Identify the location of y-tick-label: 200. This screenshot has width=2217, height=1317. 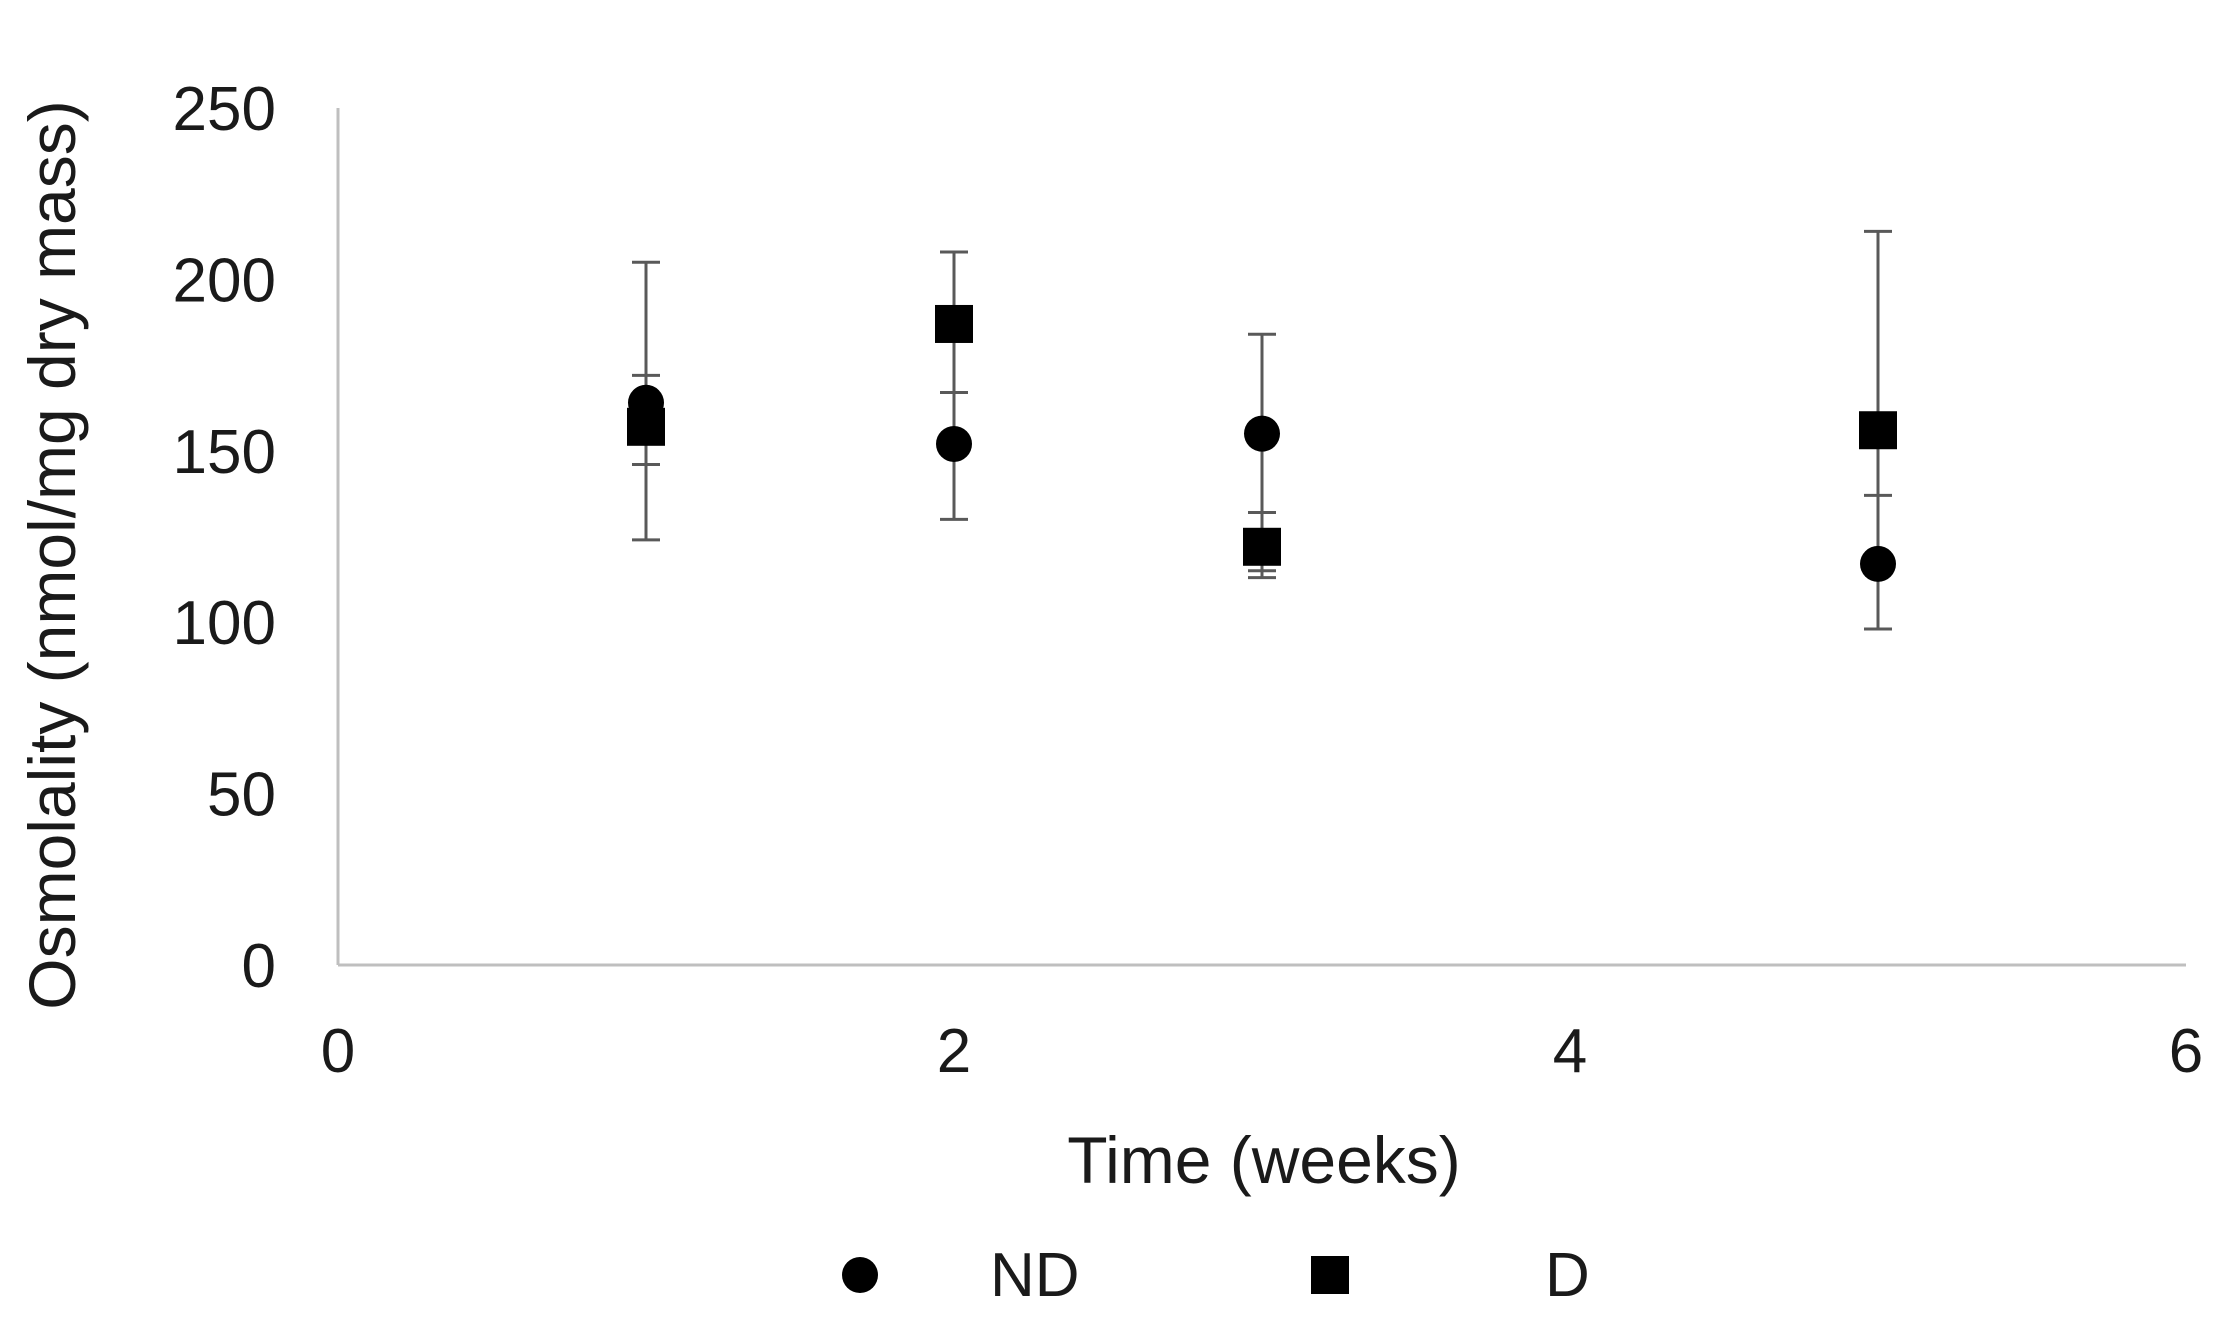
(224, 280).